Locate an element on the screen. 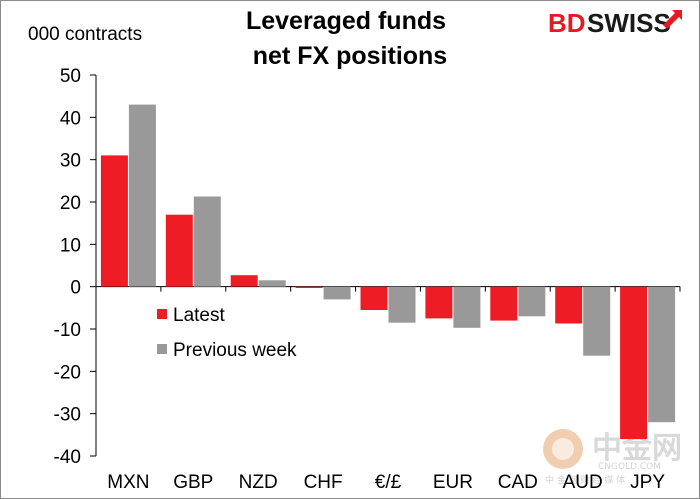 The width and height of the screenshot is (700, 499). legend: Latest Previous week is located at coordinates (227, 333).